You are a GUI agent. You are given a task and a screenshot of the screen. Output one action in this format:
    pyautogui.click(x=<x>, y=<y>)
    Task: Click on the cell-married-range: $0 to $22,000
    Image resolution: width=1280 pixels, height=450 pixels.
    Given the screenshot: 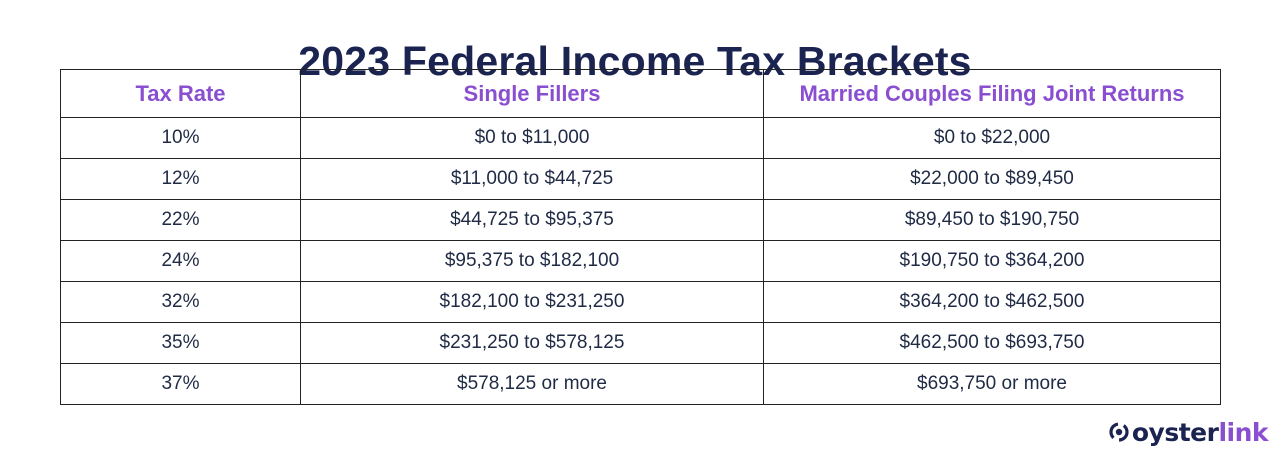 What is the action you would take?
    pyautogui.click(x=992, y=138)
    